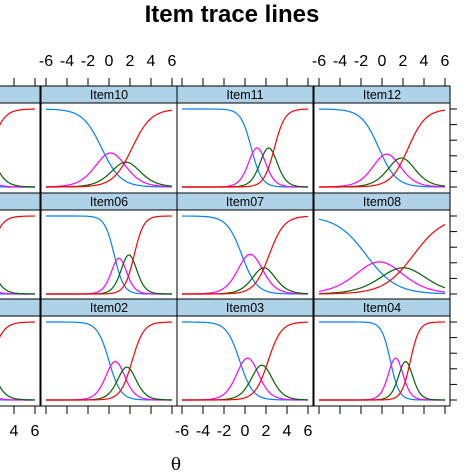 This screenshot has height=474, width=474. I want to click on panel: Item10, so click(109, 139).